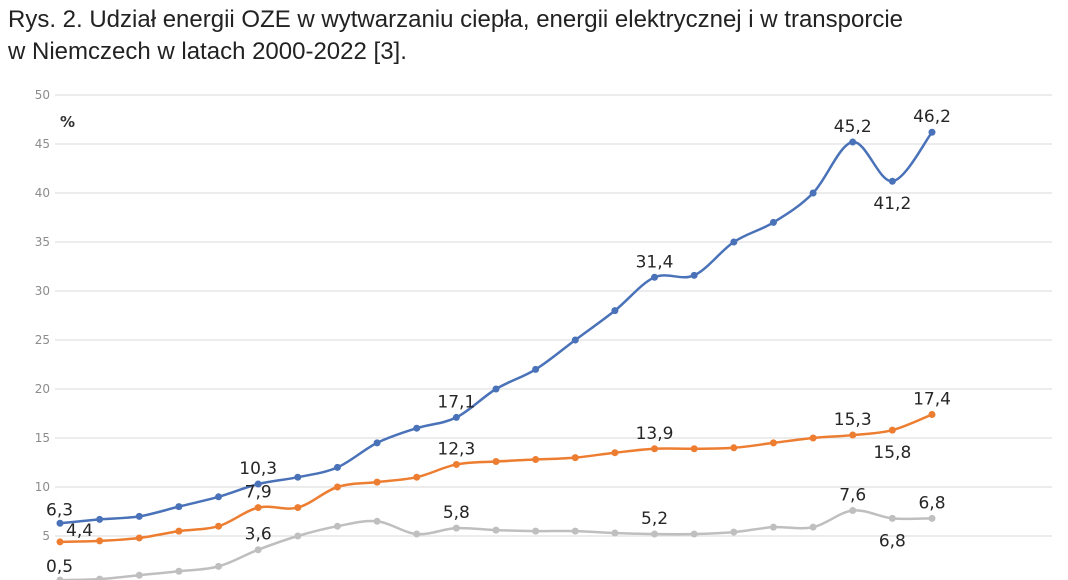 This screenshot has width=1068, height=580. I want to click on data-label: 17,1, so click(456, 402).